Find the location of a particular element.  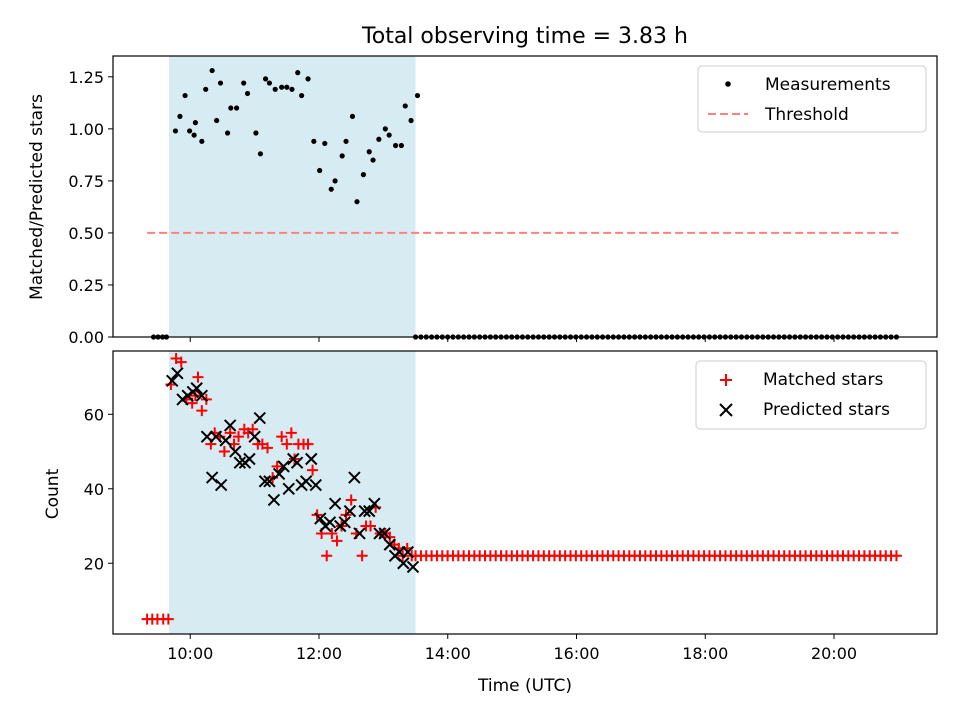

count-ylabel: Count is located at coordinates (53, 493).